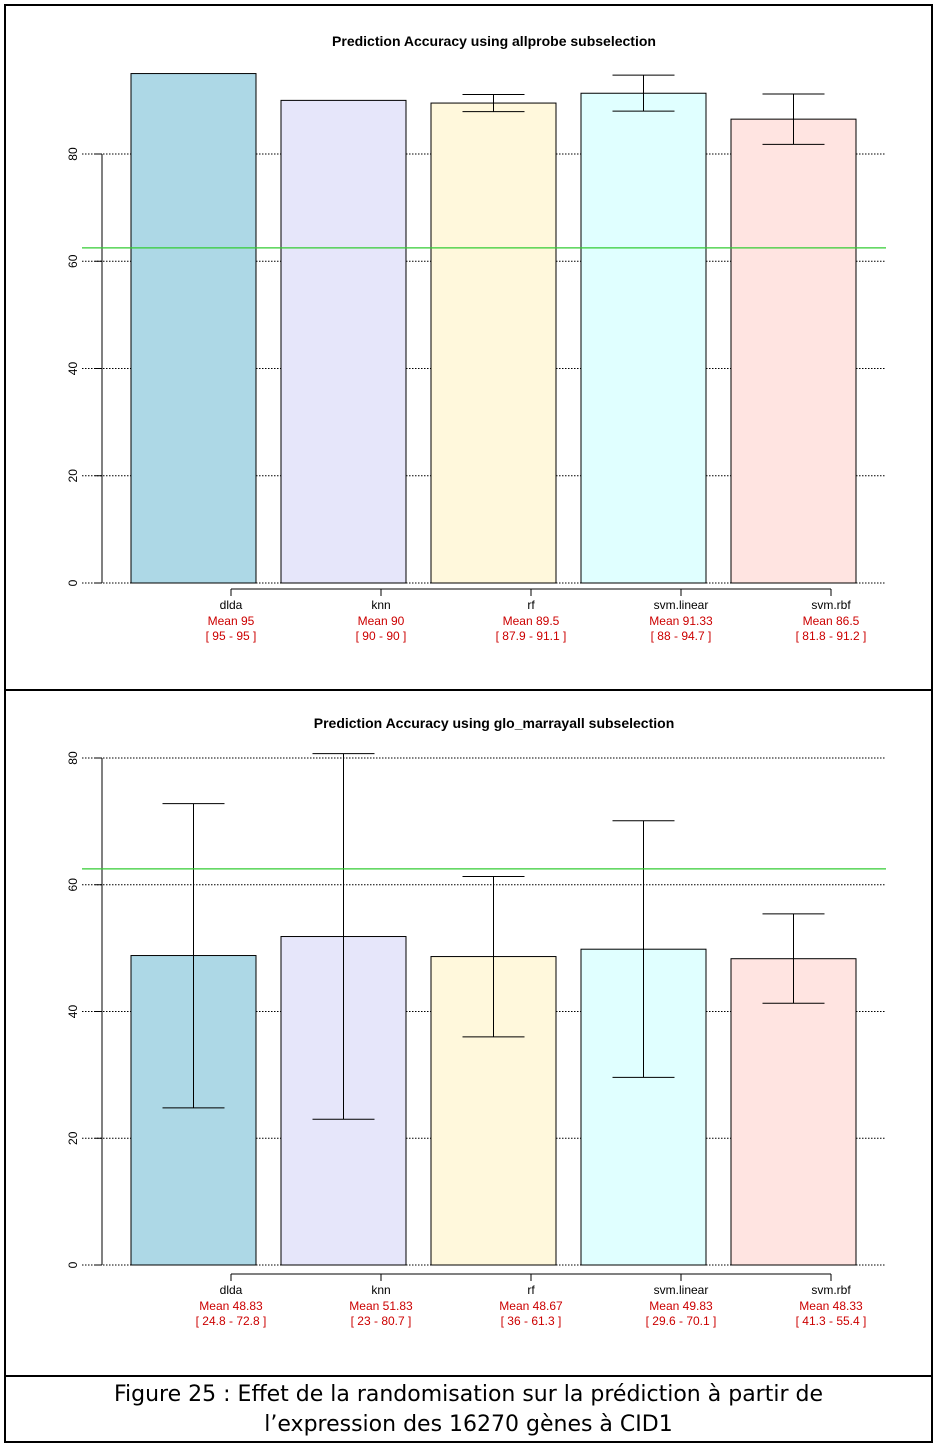 Image resolution: width=937 pixels, height=1447 pixels. I want to click on bar-dlda, so click(193, 328).